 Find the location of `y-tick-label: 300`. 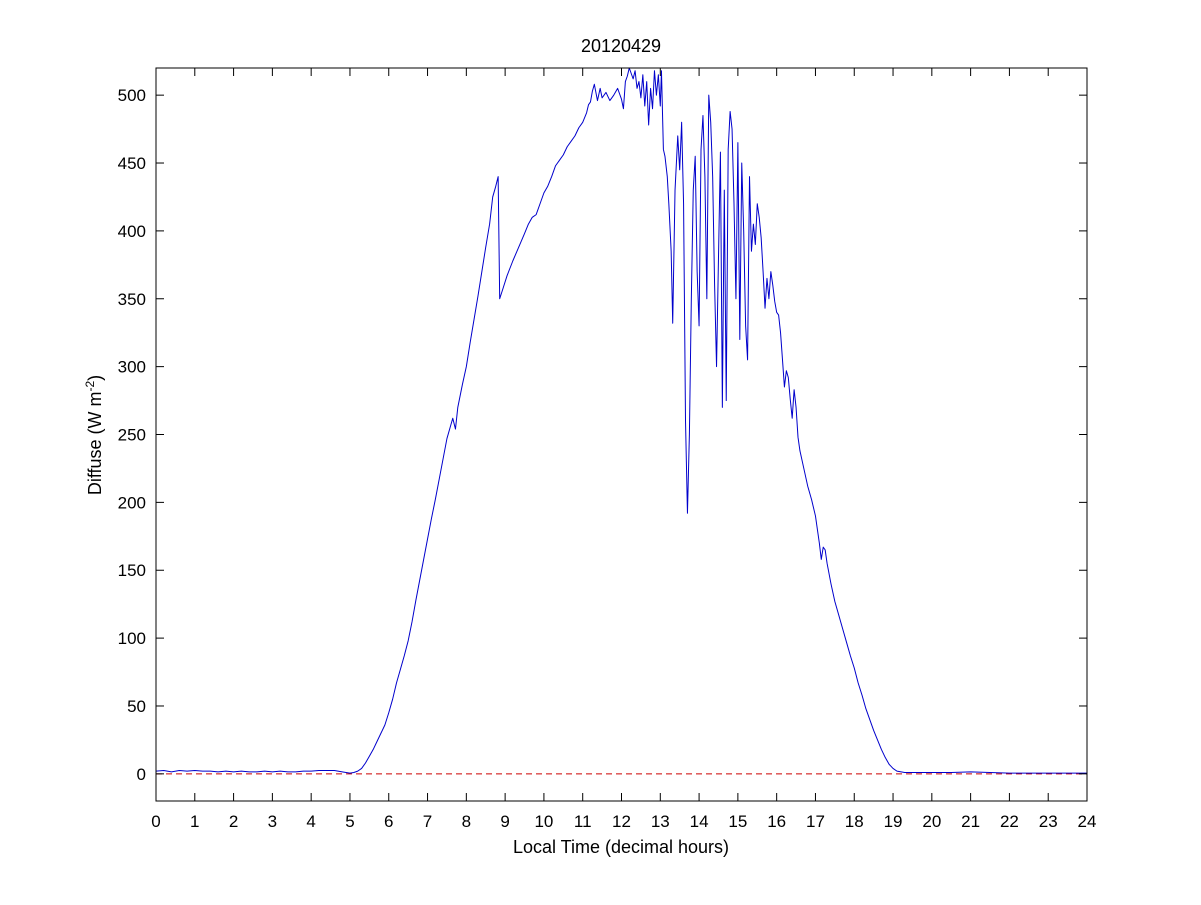

y-tick-label: 300 is located at coordinates (132, 367).